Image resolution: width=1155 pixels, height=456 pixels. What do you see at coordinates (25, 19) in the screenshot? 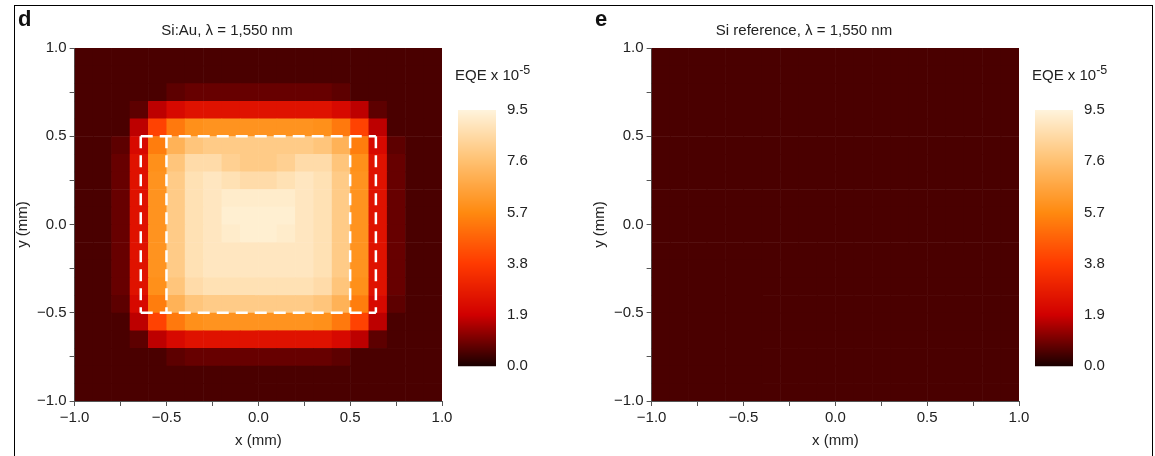
I see `text: d` at bounding box center [25, 19].